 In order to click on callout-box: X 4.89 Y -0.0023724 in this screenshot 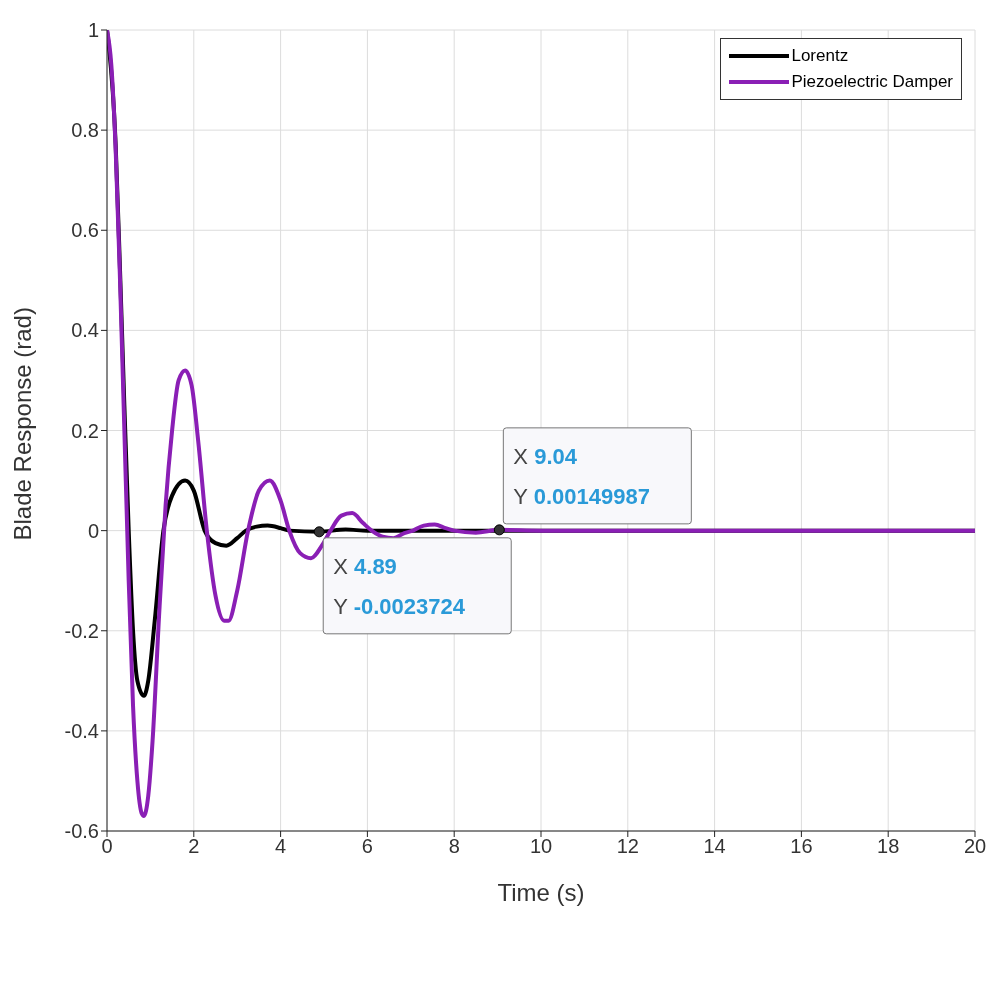, I will do `click(417, 586)`.